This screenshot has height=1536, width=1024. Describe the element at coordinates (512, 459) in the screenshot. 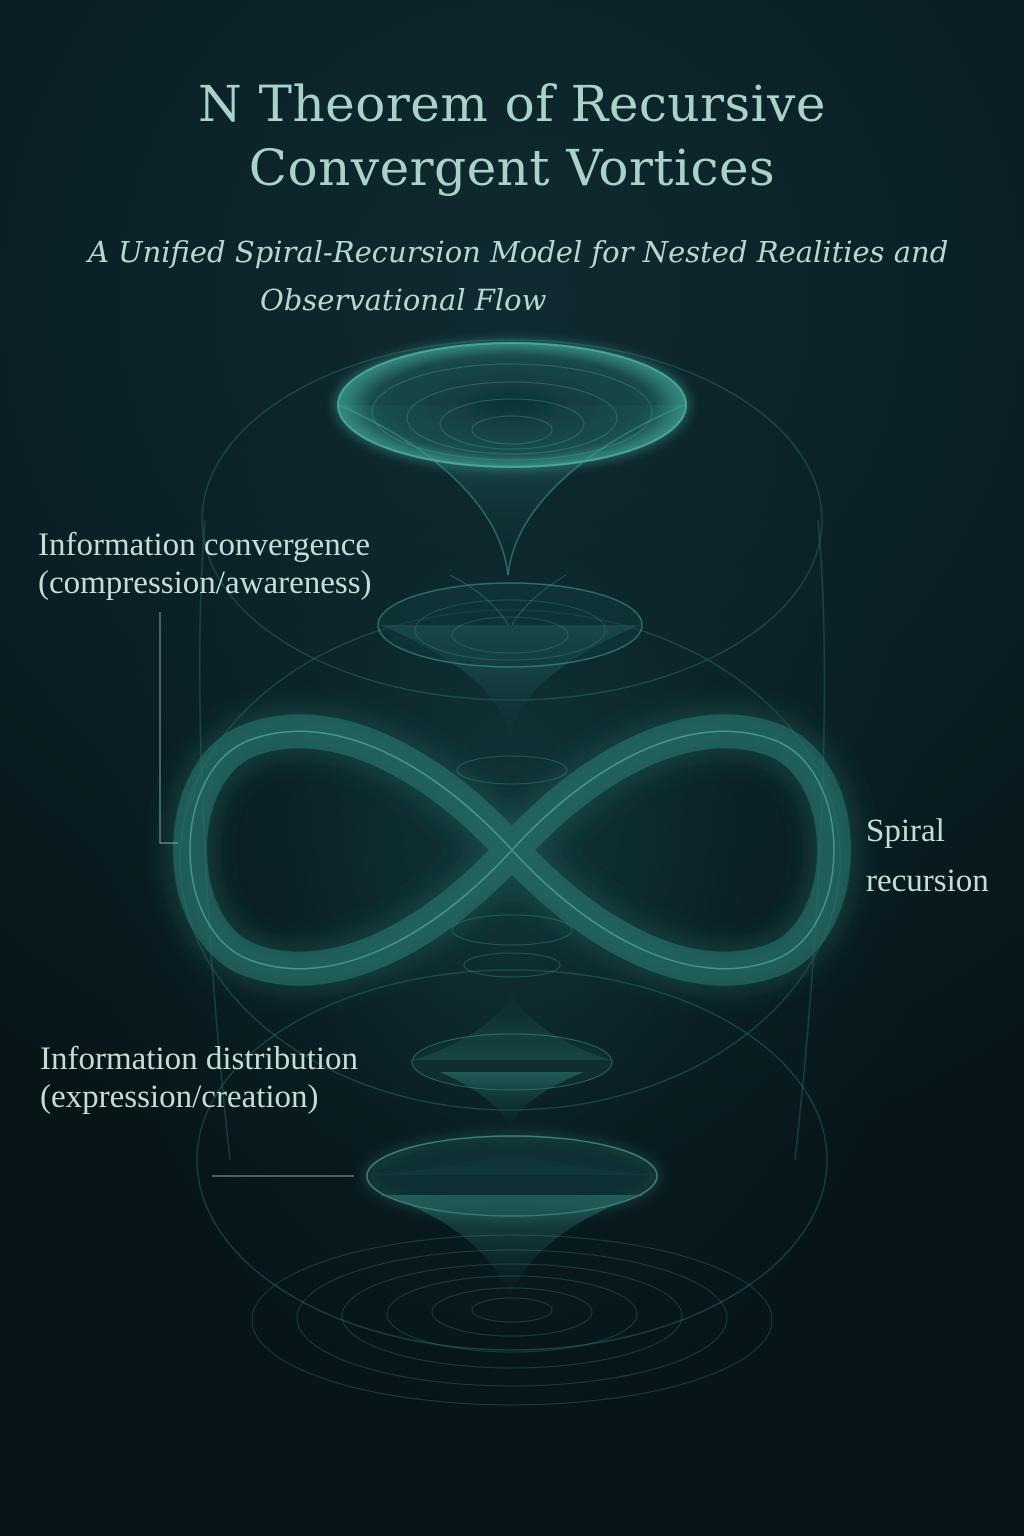

I see `top-vortex` at that location.